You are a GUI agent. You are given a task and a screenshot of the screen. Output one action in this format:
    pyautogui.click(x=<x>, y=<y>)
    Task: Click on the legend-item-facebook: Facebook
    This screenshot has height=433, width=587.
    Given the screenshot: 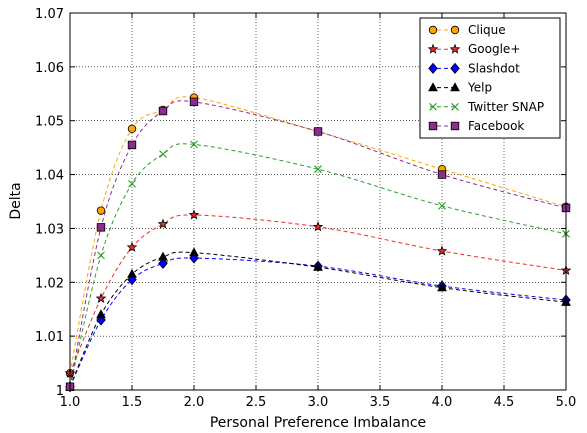 What is the action you would take?
    pyautogui.click(x=476, y=126)
    